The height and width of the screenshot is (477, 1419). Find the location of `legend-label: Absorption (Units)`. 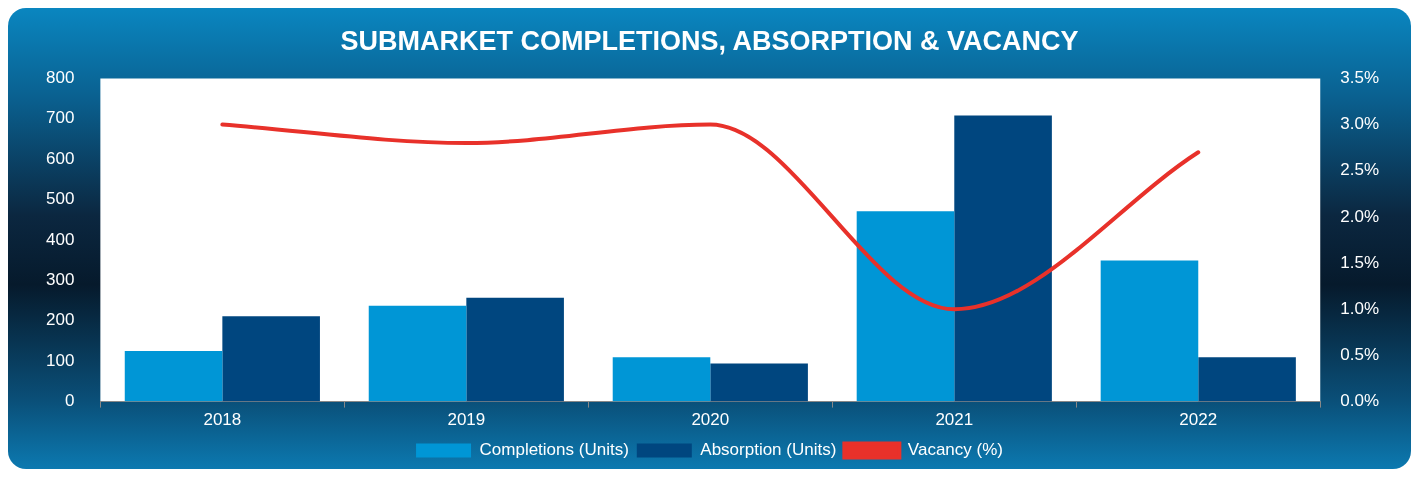

legend-label: Absorption (Units) is located at coordinates (768, 450).